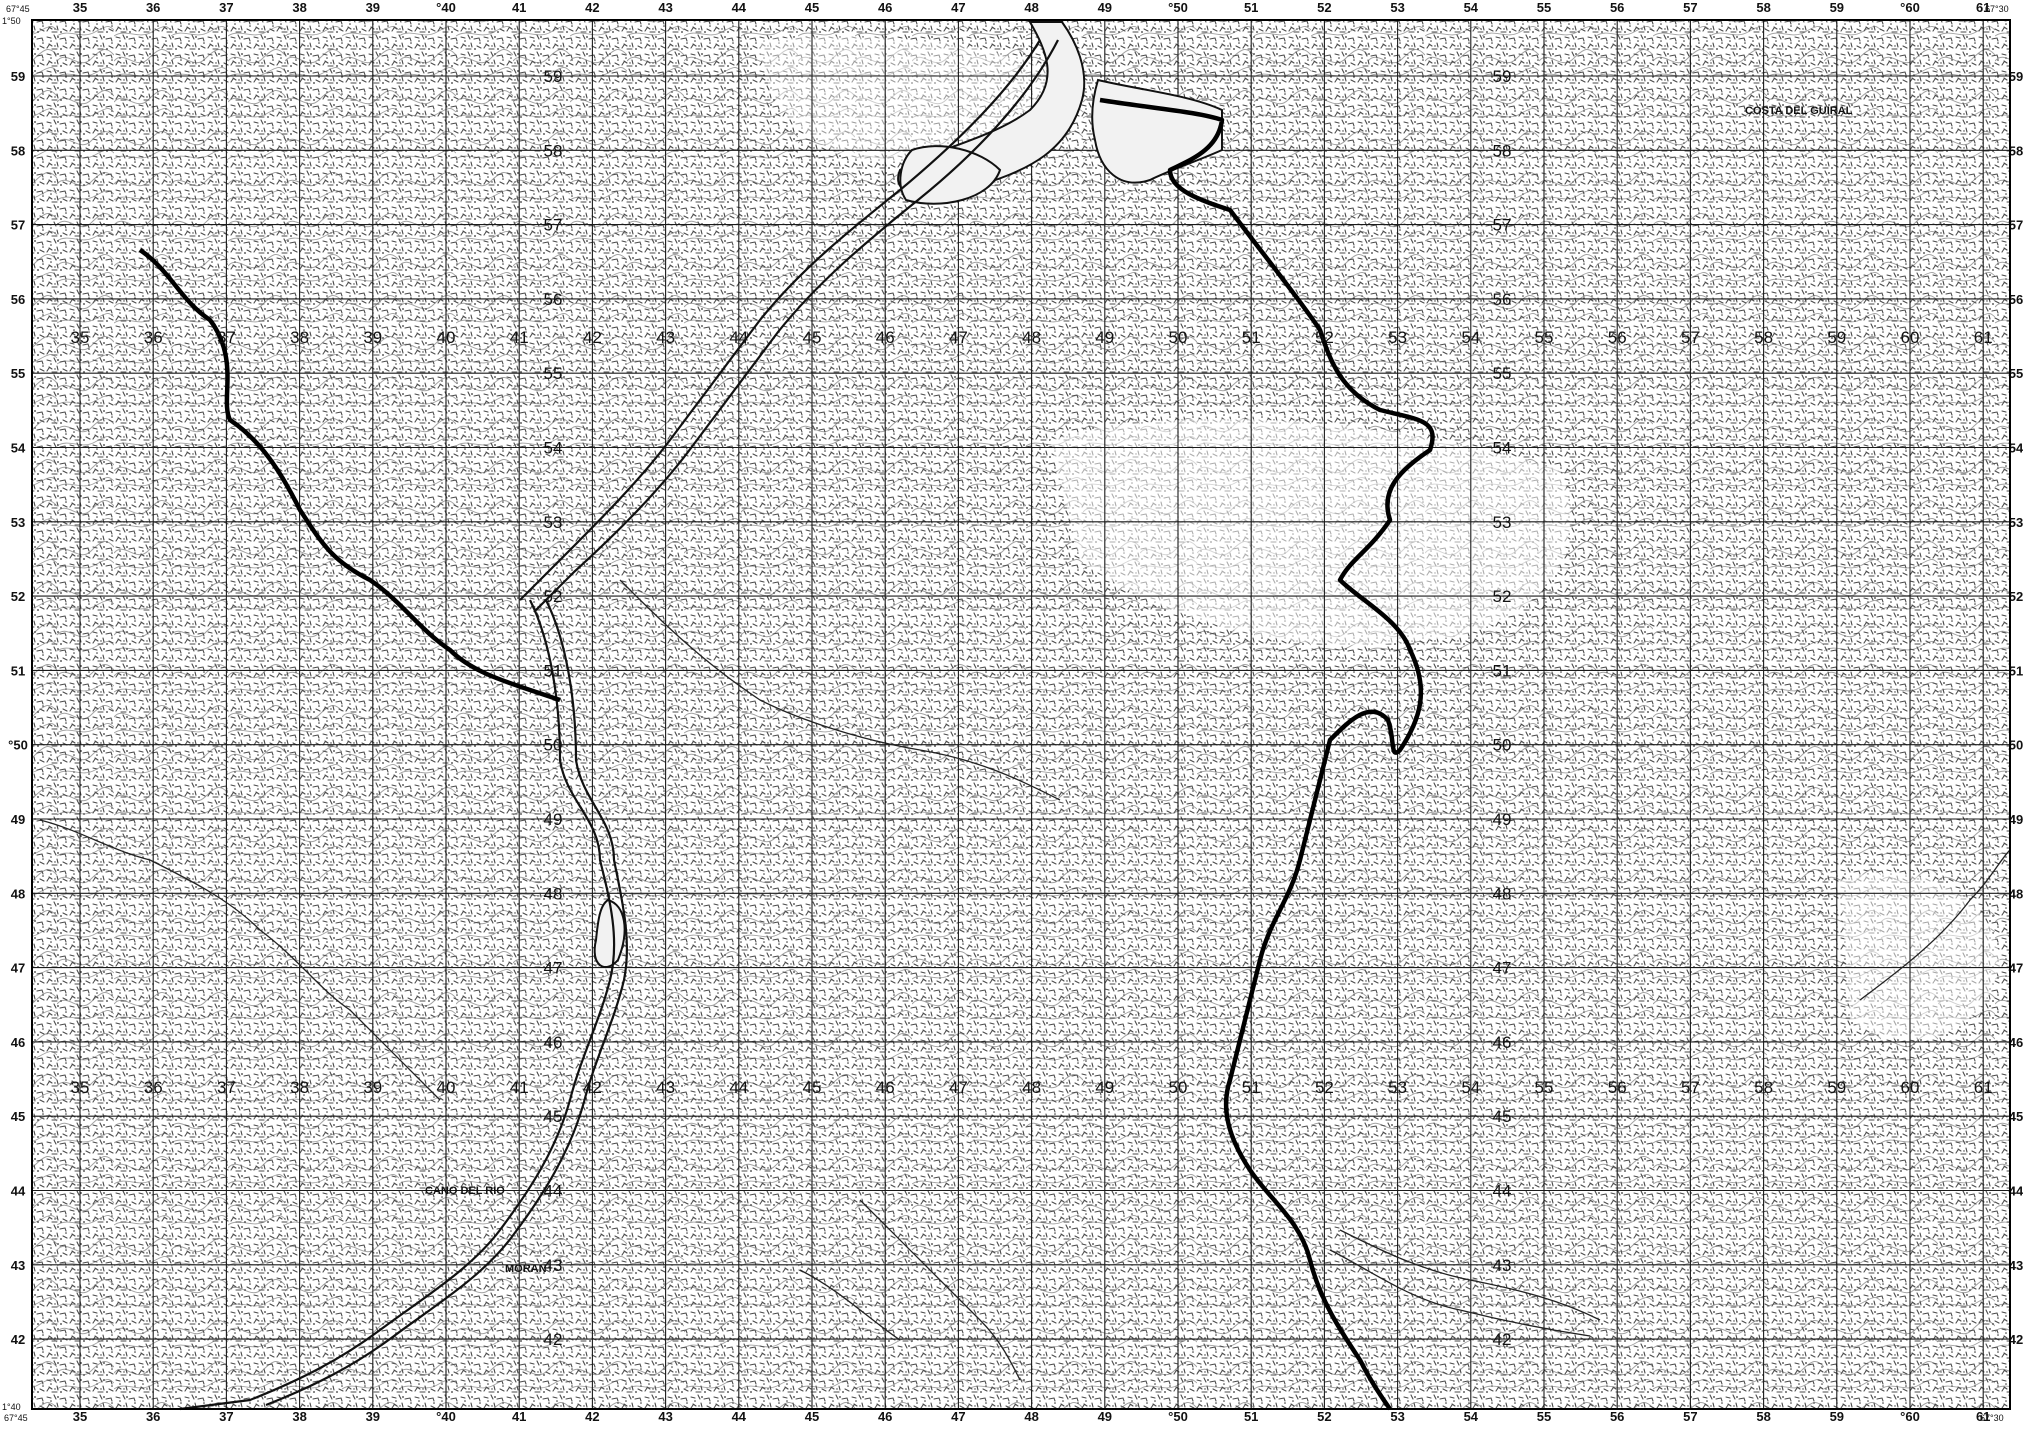  What do you see at coordinates (1502, 596) in the screenshot?
I see `grid-column-label-right: 52` at bounding box center [1502, 596].